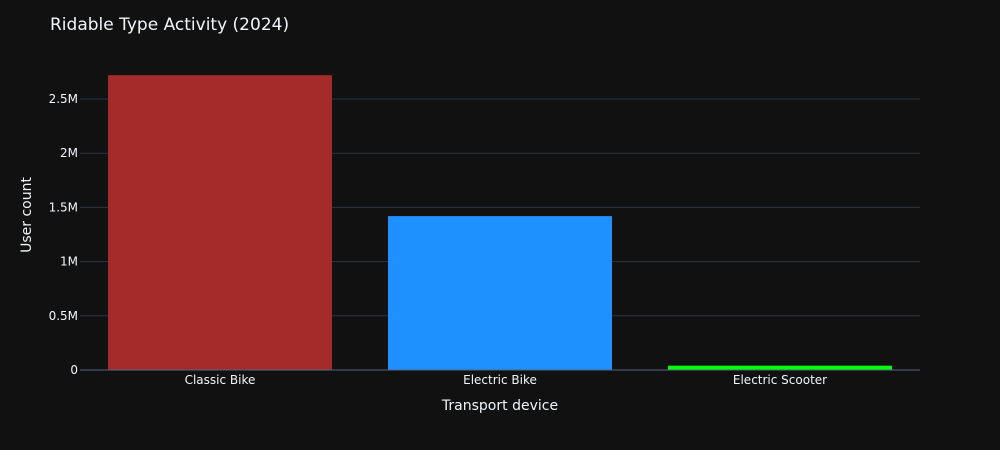 This screenshot has height=450, width=1000. Describe the element at coordinates (780, 380) in the screenshot. I see `x-tick-label: Electric Scooter` at that location.